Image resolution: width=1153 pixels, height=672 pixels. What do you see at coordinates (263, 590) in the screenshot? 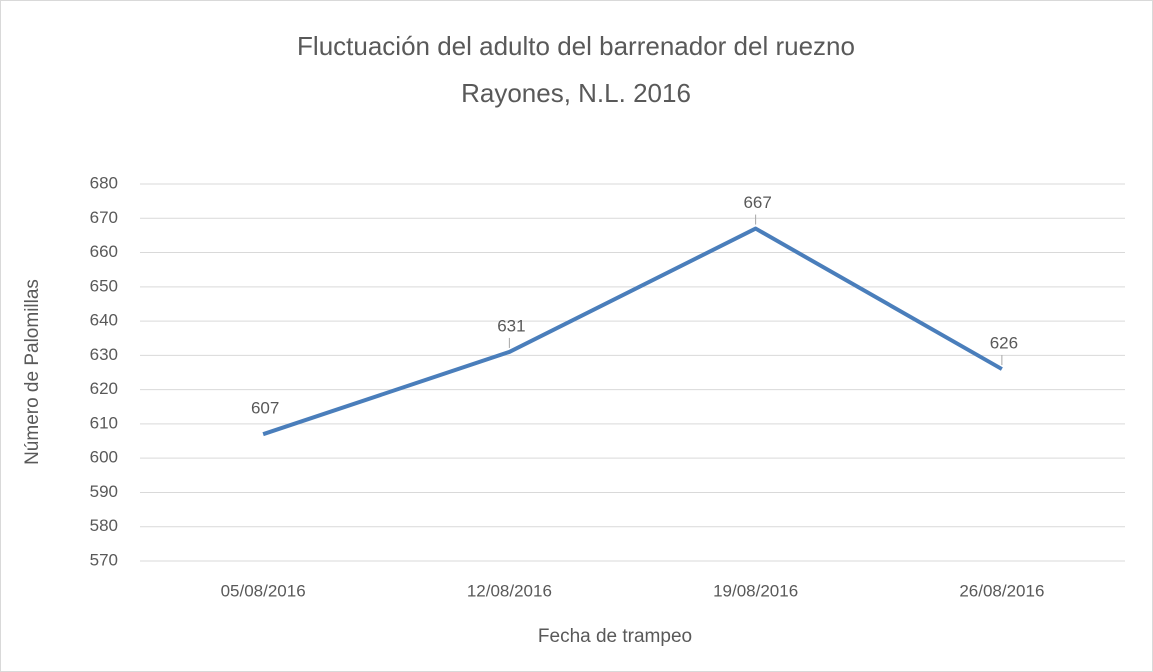
I see `x-tick-label: 05/08/2016` at bounding box center [263, 590].